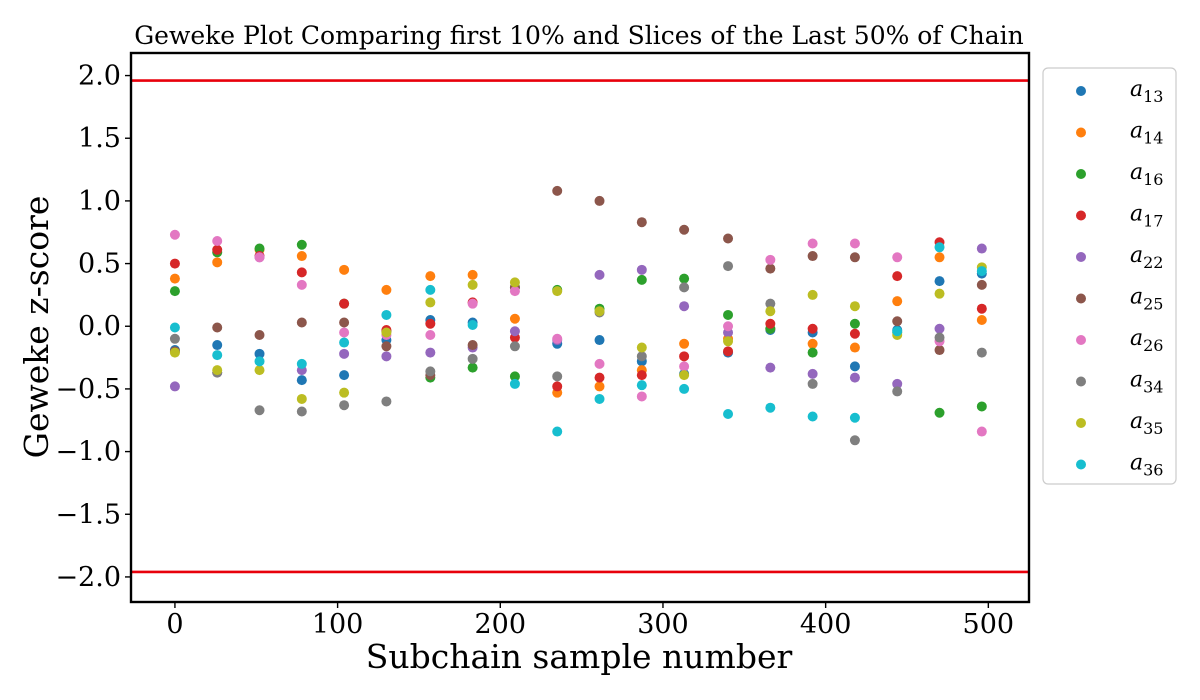 The width and height of the screenshot is (1200, 700). What do you see at coordinates (1146, 257) in the screenshot?
I see `legend-label-a22: a22` at bounding box center [1146, 257].